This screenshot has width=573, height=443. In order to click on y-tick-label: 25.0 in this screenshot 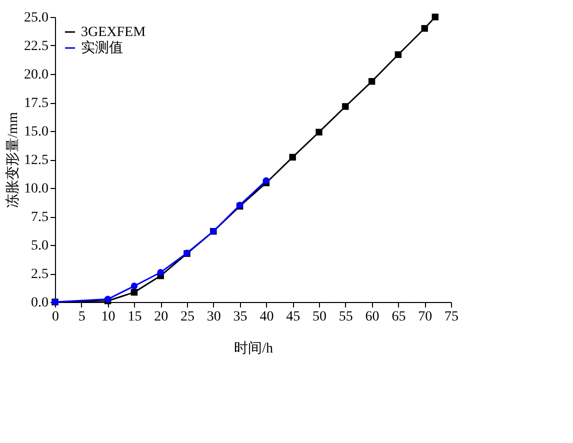, I will do `click(36, 18)`.